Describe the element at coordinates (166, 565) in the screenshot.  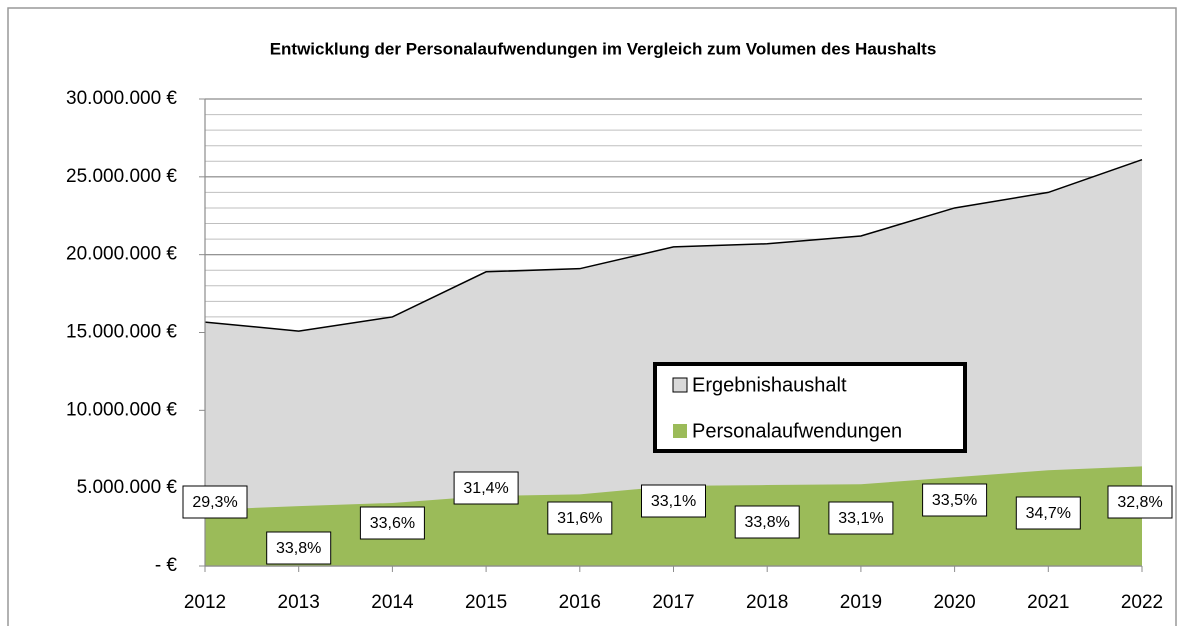
I see `y-tick-label: - €` at that location.